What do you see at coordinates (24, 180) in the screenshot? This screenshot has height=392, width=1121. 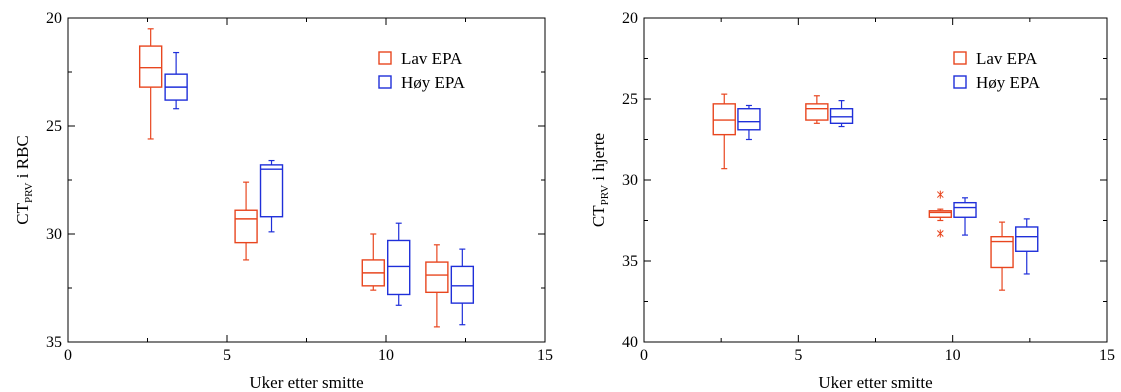 I see `y-axis-label: CTPRV i RBC` at bounding box center [24, 180].